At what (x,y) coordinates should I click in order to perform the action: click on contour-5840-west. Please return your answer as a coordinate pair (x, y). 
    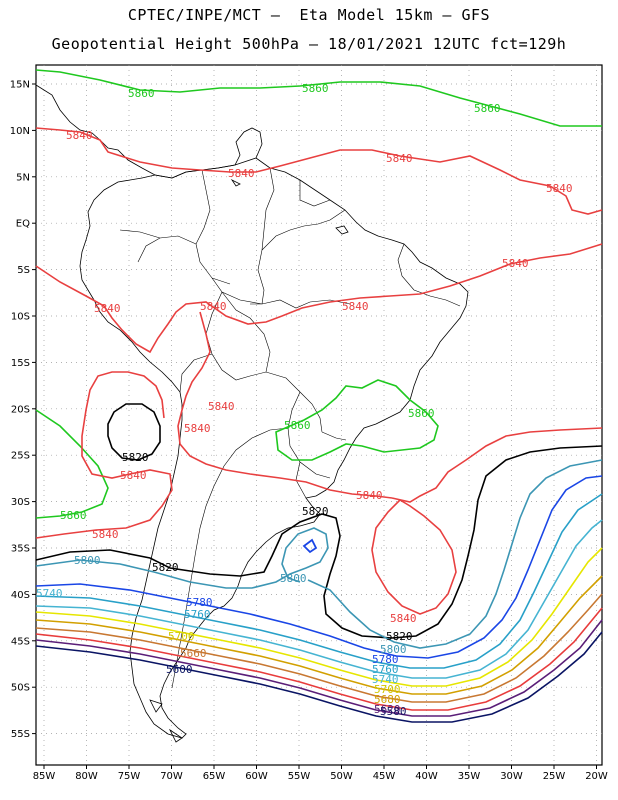
    Looking at the image, I should click on (285, 405).